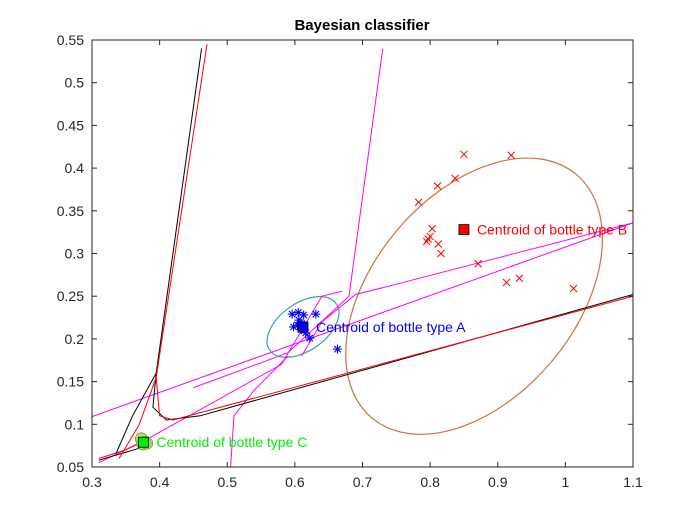 This screenshot has height=525, width=700. Describe the element at coordinates (552, 230) in the screenshot. I see `centroid-label: Centroid of bottle type B` at that location.